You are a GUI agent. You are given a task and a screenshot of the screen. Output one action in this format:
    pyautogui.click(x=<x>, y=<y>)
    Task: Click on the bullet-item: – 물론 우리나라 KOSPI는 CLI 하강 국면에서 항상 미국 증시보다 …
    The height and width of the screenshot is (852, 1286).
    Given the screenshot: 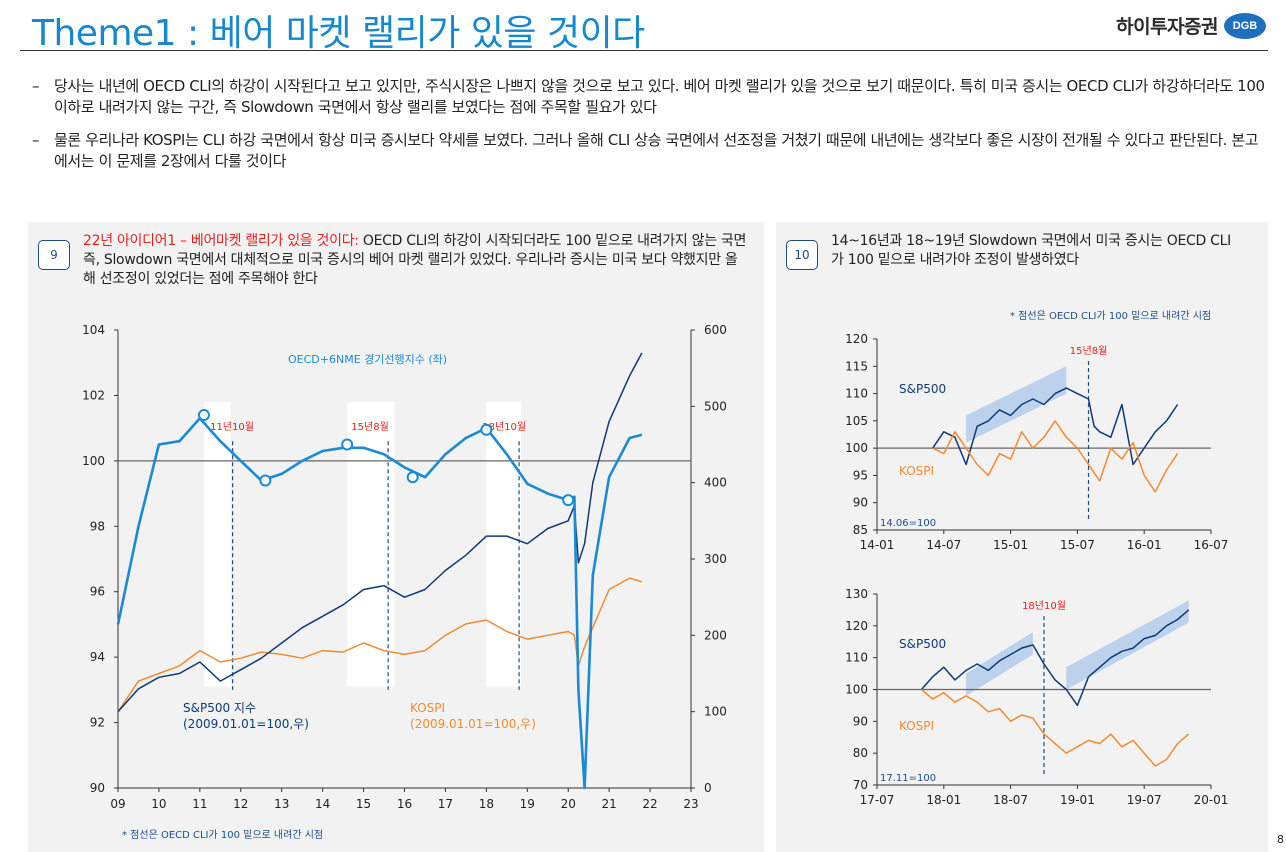 What is the action you would take?
    pyautogui.click(x=650, y=151)
    